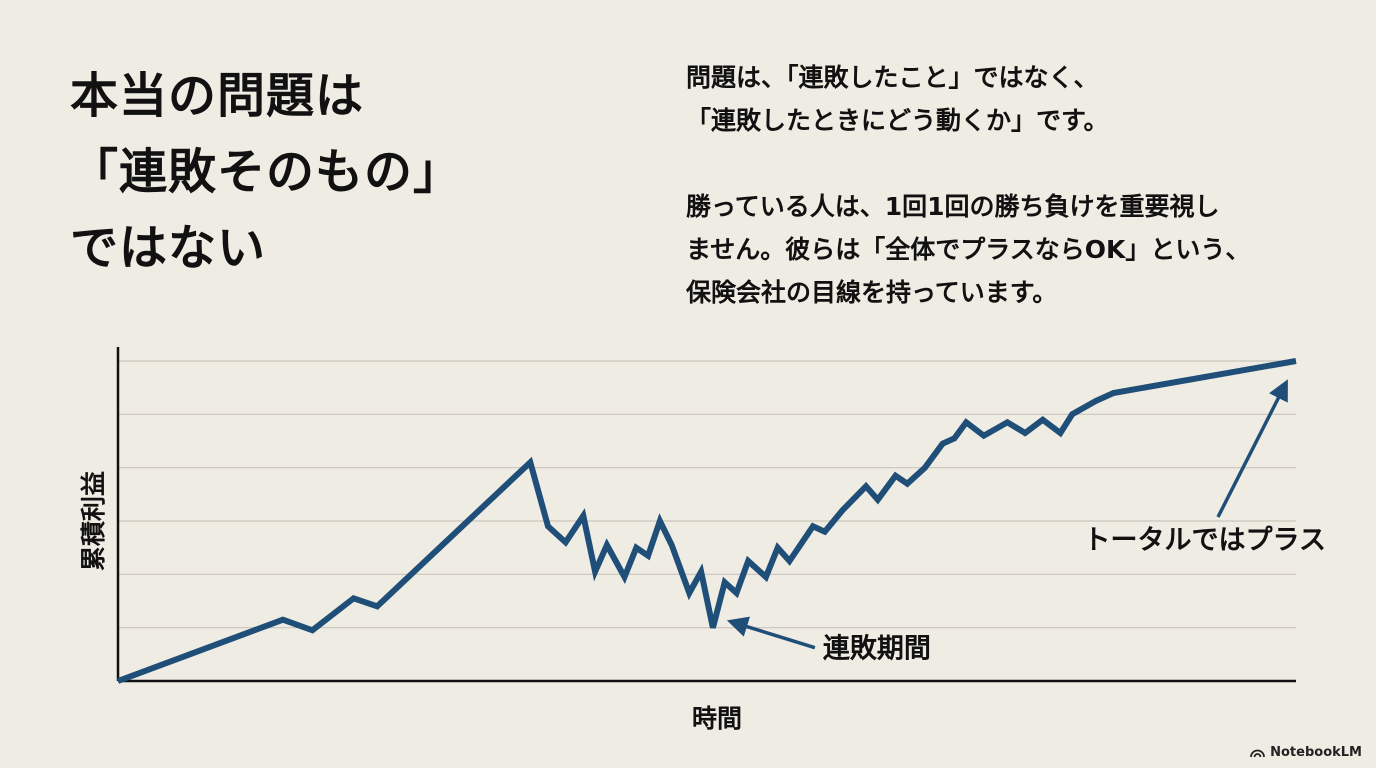 The height and width of the screenshot is (768, 1376). Describe the element at coordinates (168, 248) in the screenshot. I see `title-line-3: ではない` at that location.